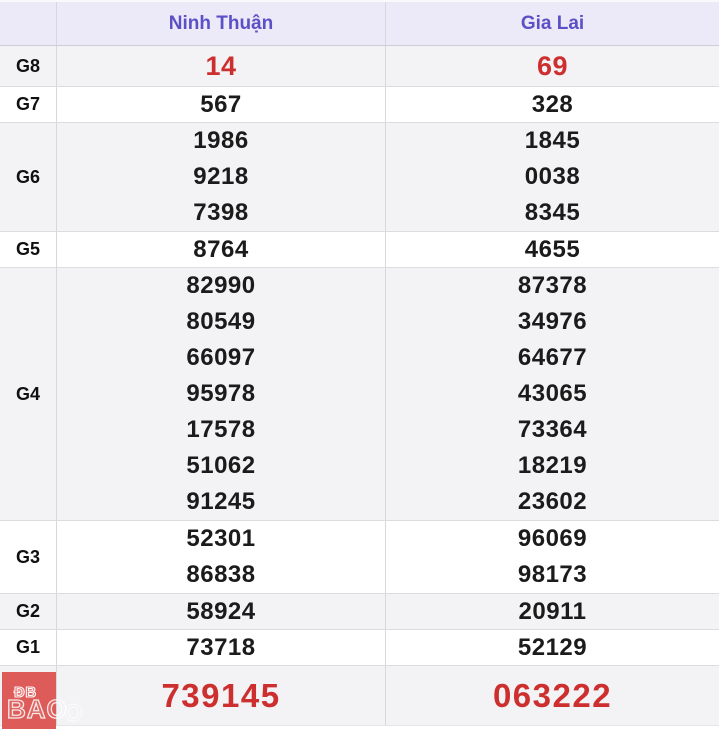 This screenshot has width=719, height=729. I want to click on prize-number: 66097, so click(221, 357).